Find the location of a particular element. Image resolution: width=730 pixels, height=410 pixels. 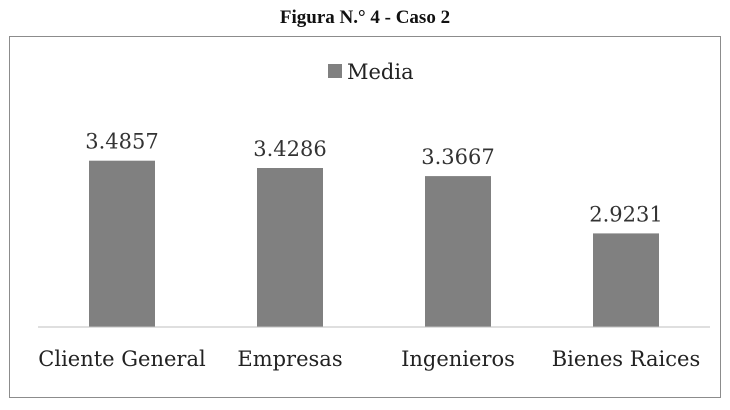

legend: Media is located at coordinates (371, 72).